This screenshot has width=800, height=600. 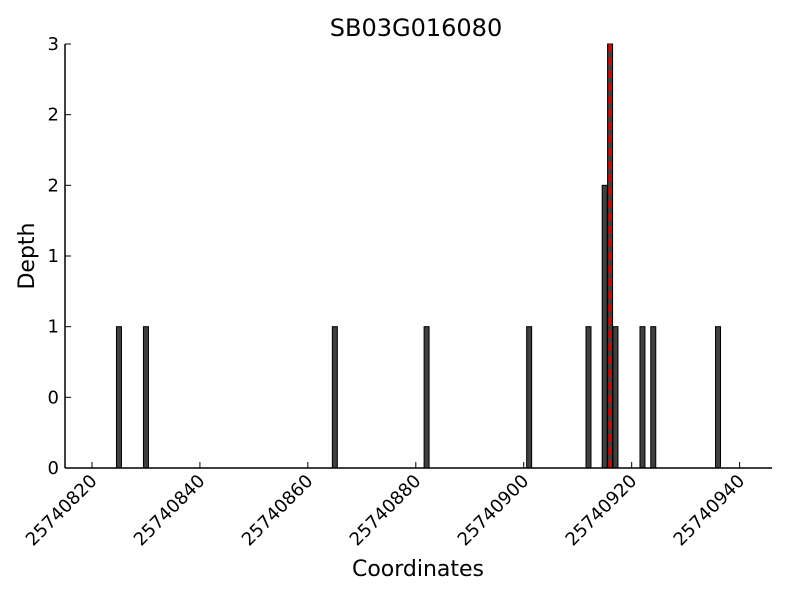 I want to click on x-axis-label: Coordinates, so click(x=418, y=569).